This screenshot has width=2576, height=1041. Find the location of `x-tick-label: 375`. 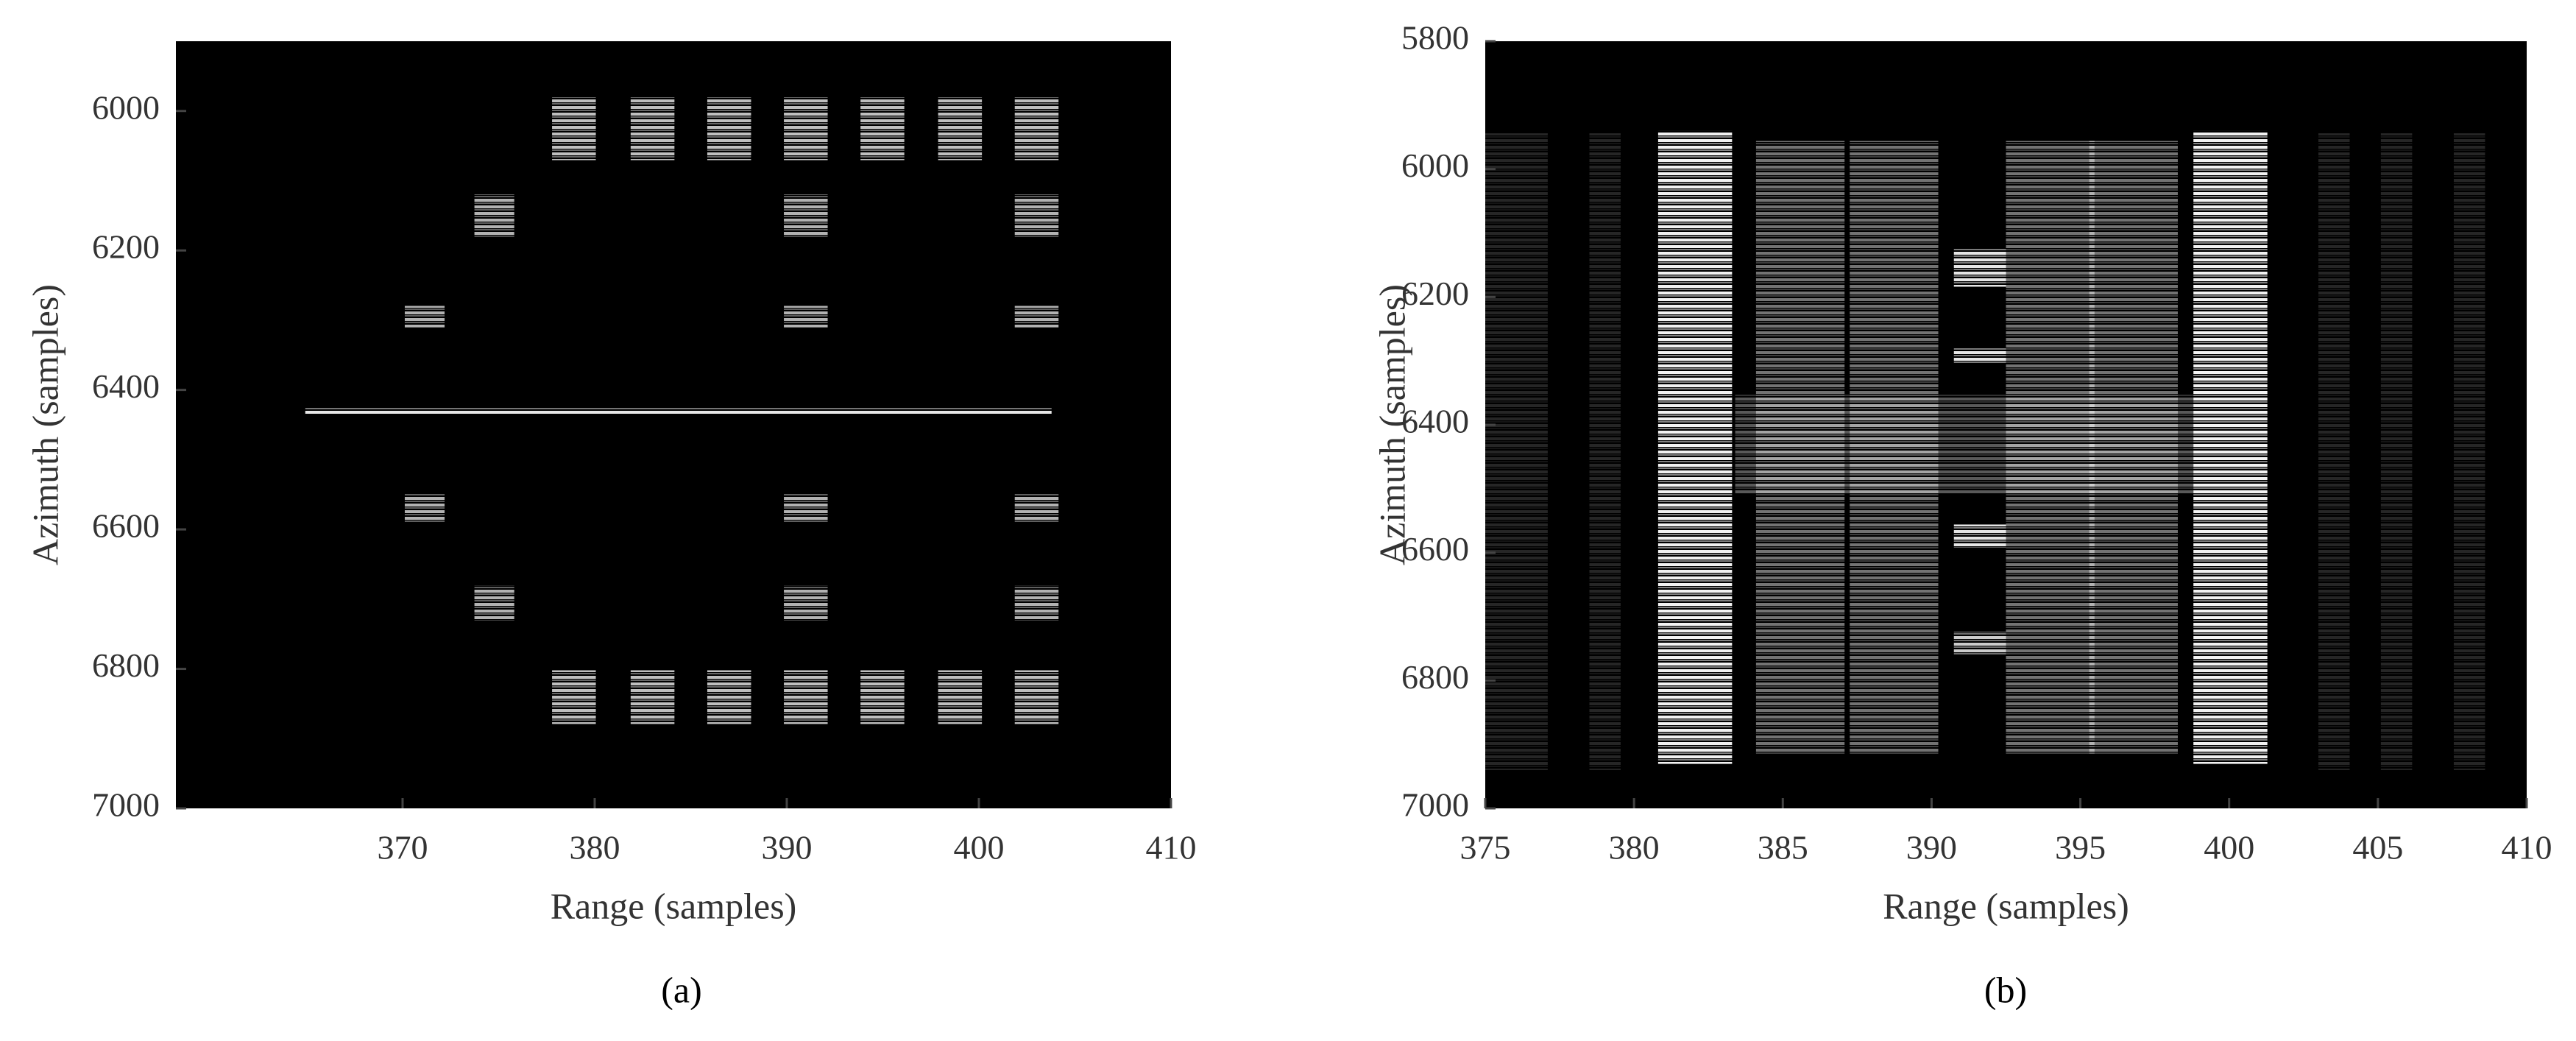

x-tick-label: 375 is located at coordinates (1485, 848).